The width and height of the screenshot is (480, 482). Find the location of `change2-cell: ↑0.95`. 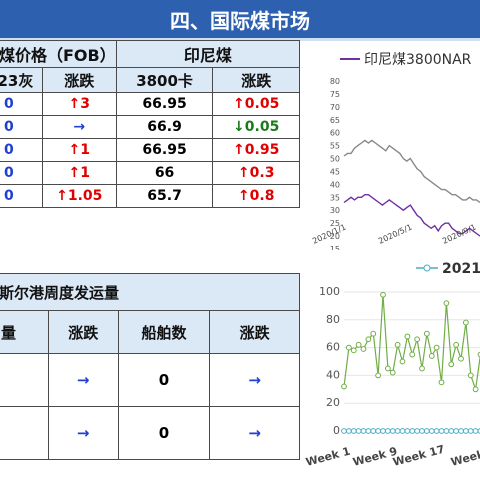

change2-cell: ↑0.95 is located at coordinates (256, 150).